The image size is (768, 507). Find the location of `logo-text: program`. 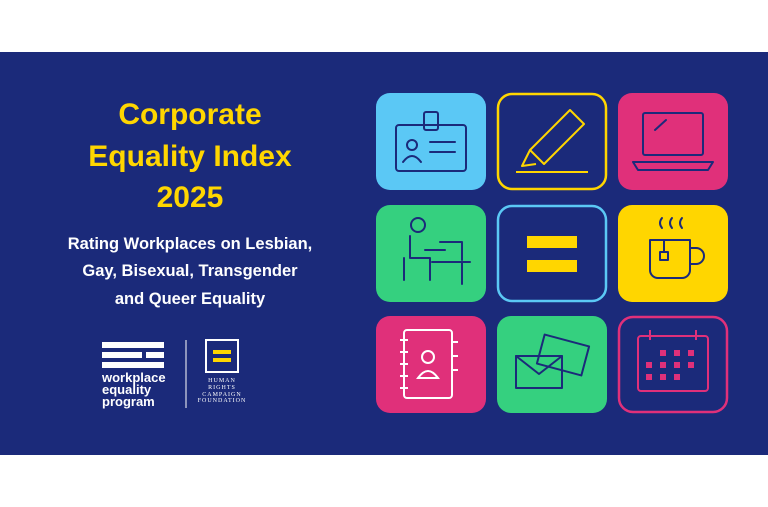

logo-text: program is located at coordinates (128, 401).